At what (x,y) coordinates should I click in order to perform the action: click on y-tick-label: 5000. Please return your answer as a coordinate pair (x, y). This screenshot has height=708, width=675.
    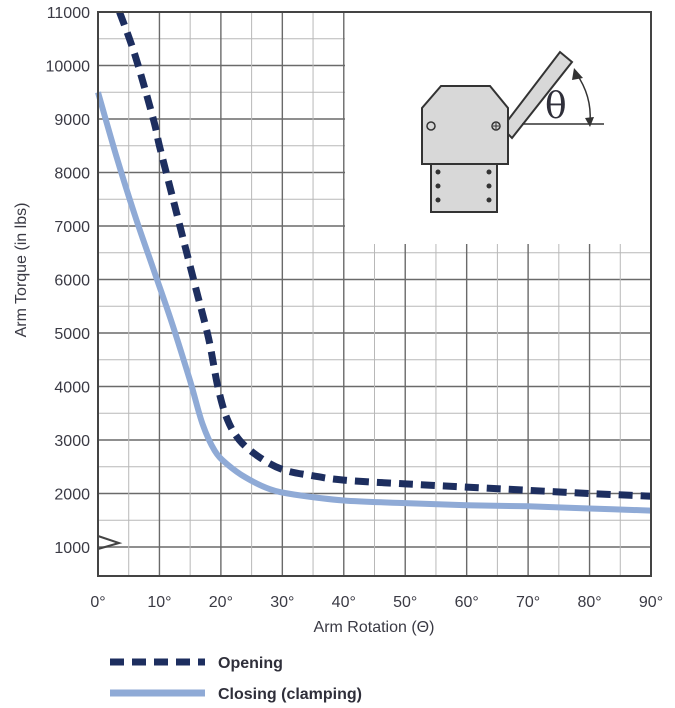
    Looking at the image, I should click on (72, 334).